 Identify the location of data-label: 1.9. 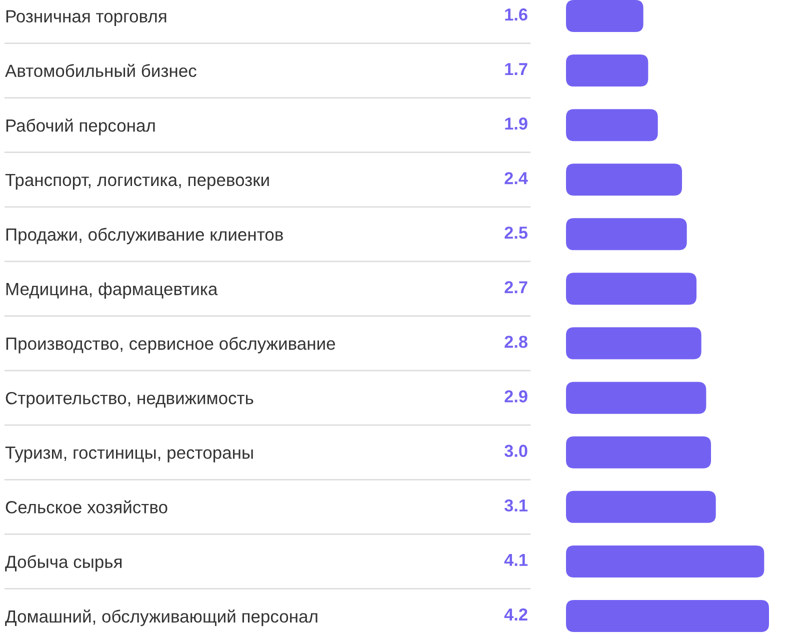
(516, 124).